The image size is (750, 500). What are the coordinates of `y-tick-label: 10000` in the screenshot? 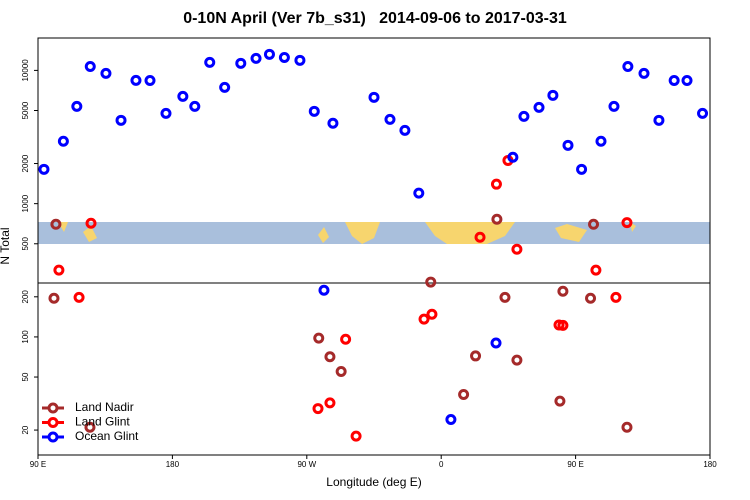 It's located at (25, 70).